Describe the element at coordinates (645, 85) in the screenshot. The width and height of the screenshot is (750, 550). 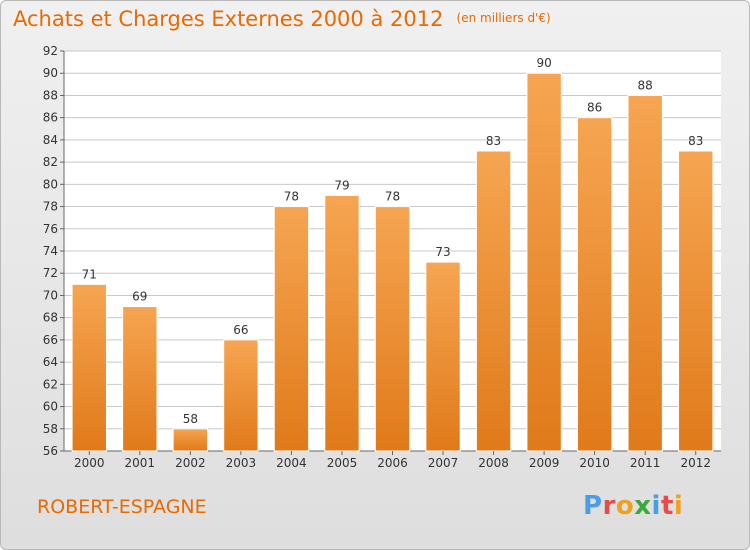
I see `data-label: 88` at that location.